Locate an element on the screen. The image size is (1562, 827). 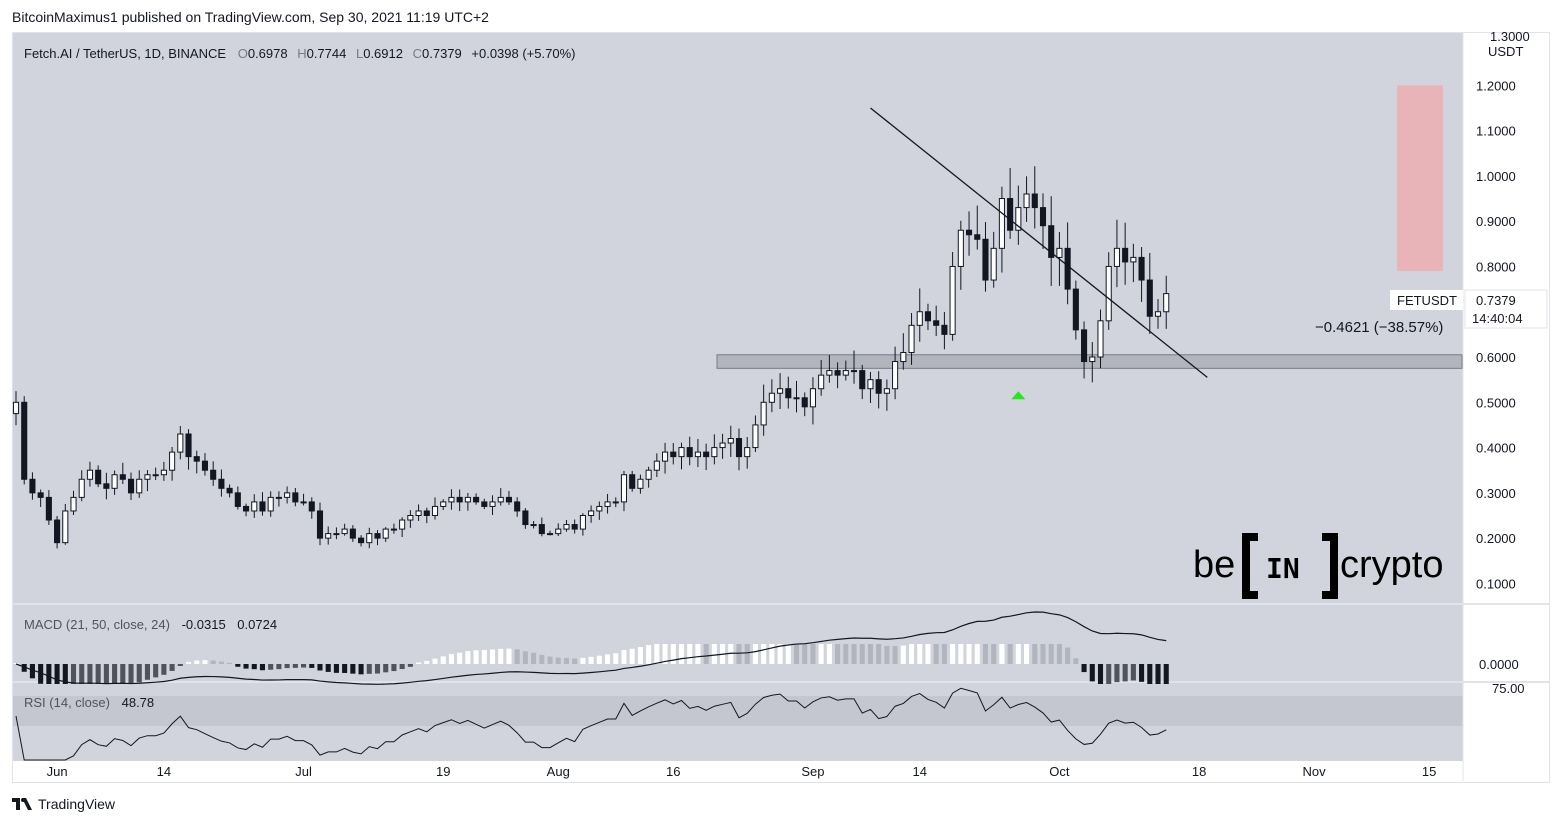
beincrypto-logo: be IN crypto is located at coordinates (1318, 566).